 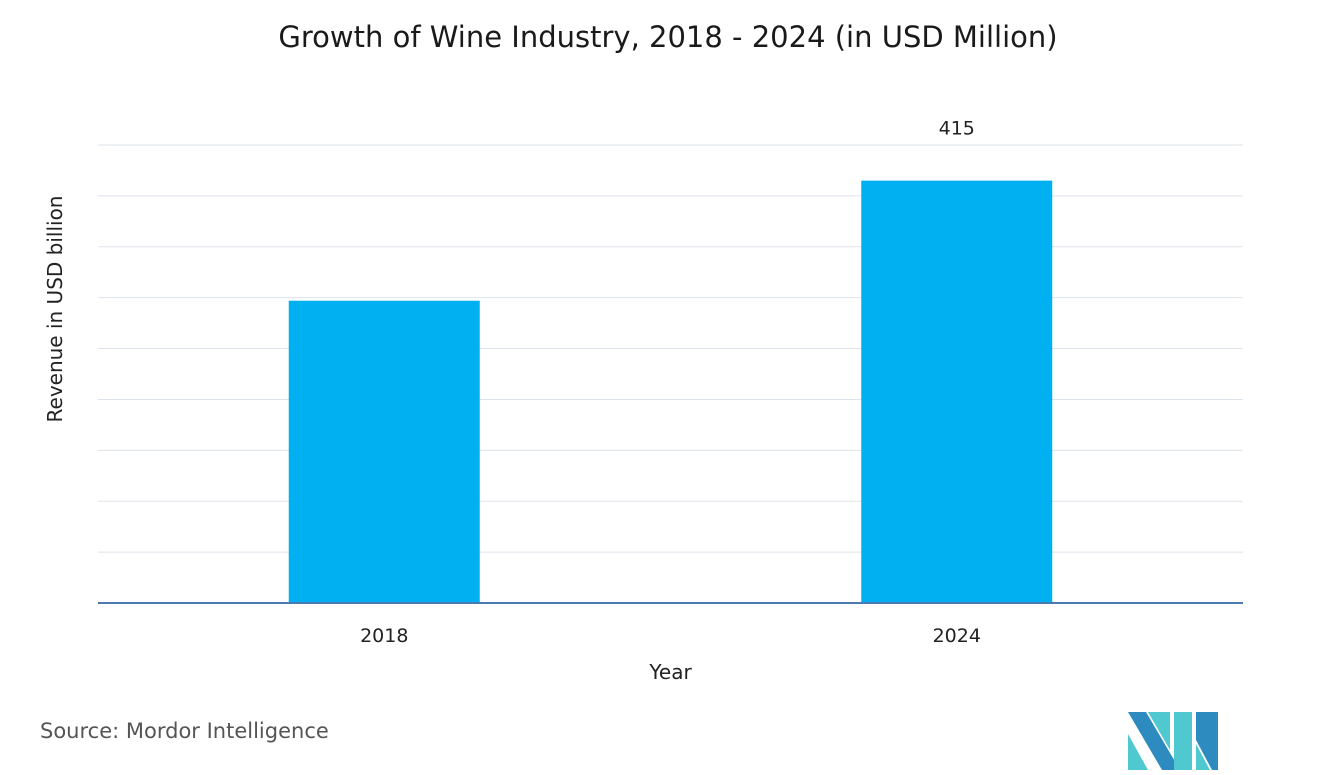 I want to click on x-tick-label: 2018, so click(x=384, y=636).